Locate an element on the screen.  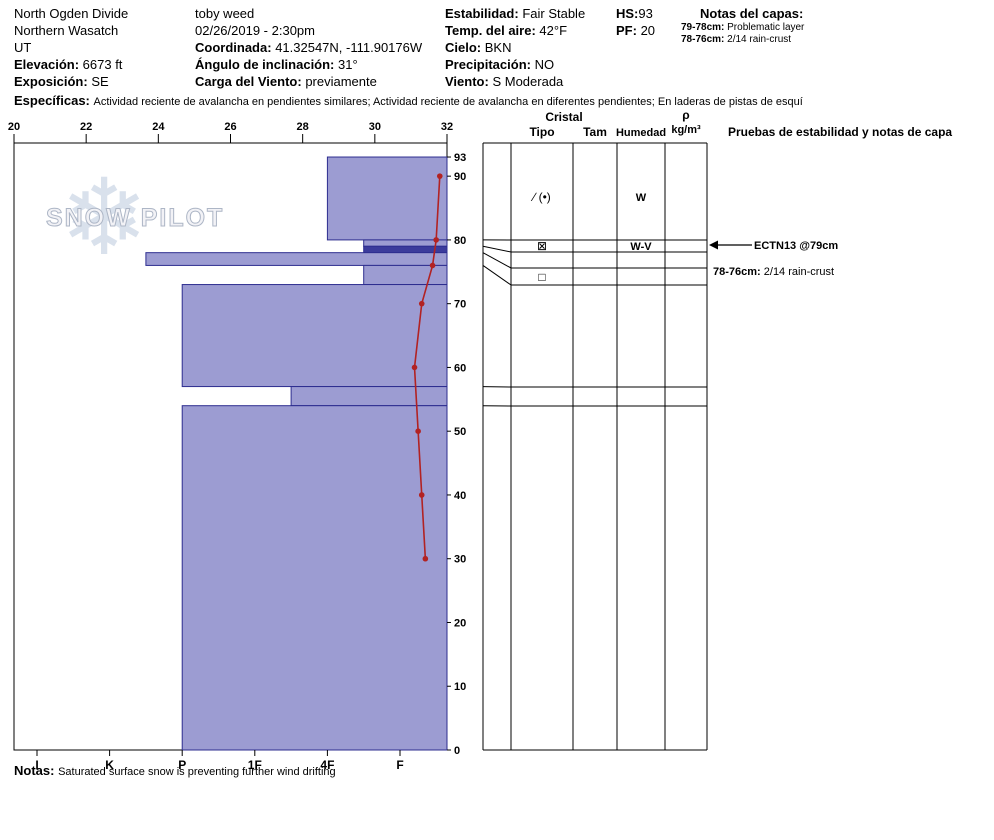
depth-axis-label: 0 is located at coordinates (457, 751).